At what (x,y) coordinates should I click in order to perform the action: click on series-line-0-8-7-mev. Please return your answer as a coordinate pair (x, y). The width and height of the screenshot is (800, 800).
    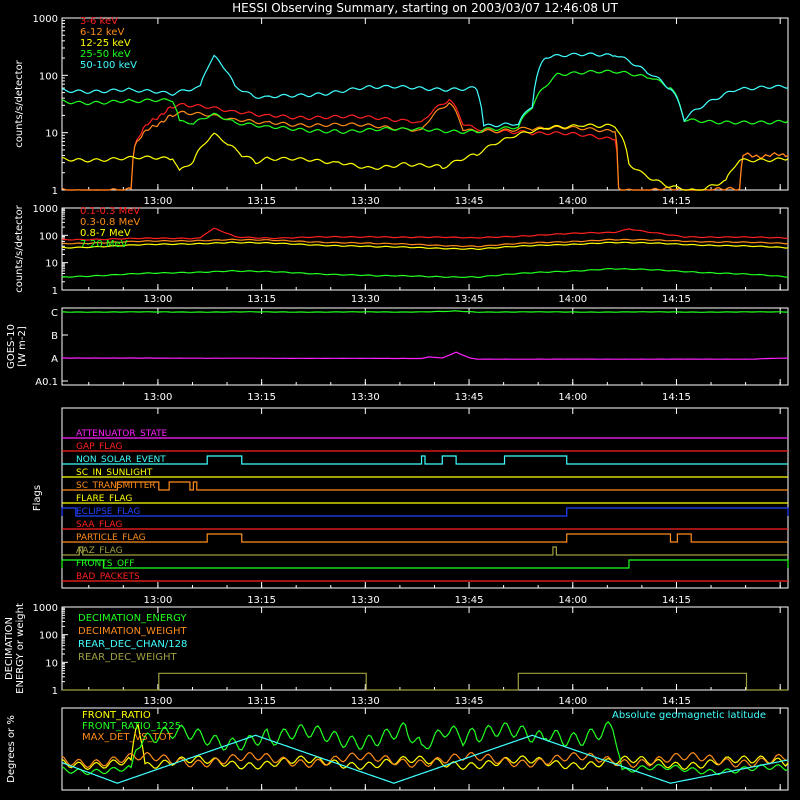
    Looking at the image, I should click on (425, 246).